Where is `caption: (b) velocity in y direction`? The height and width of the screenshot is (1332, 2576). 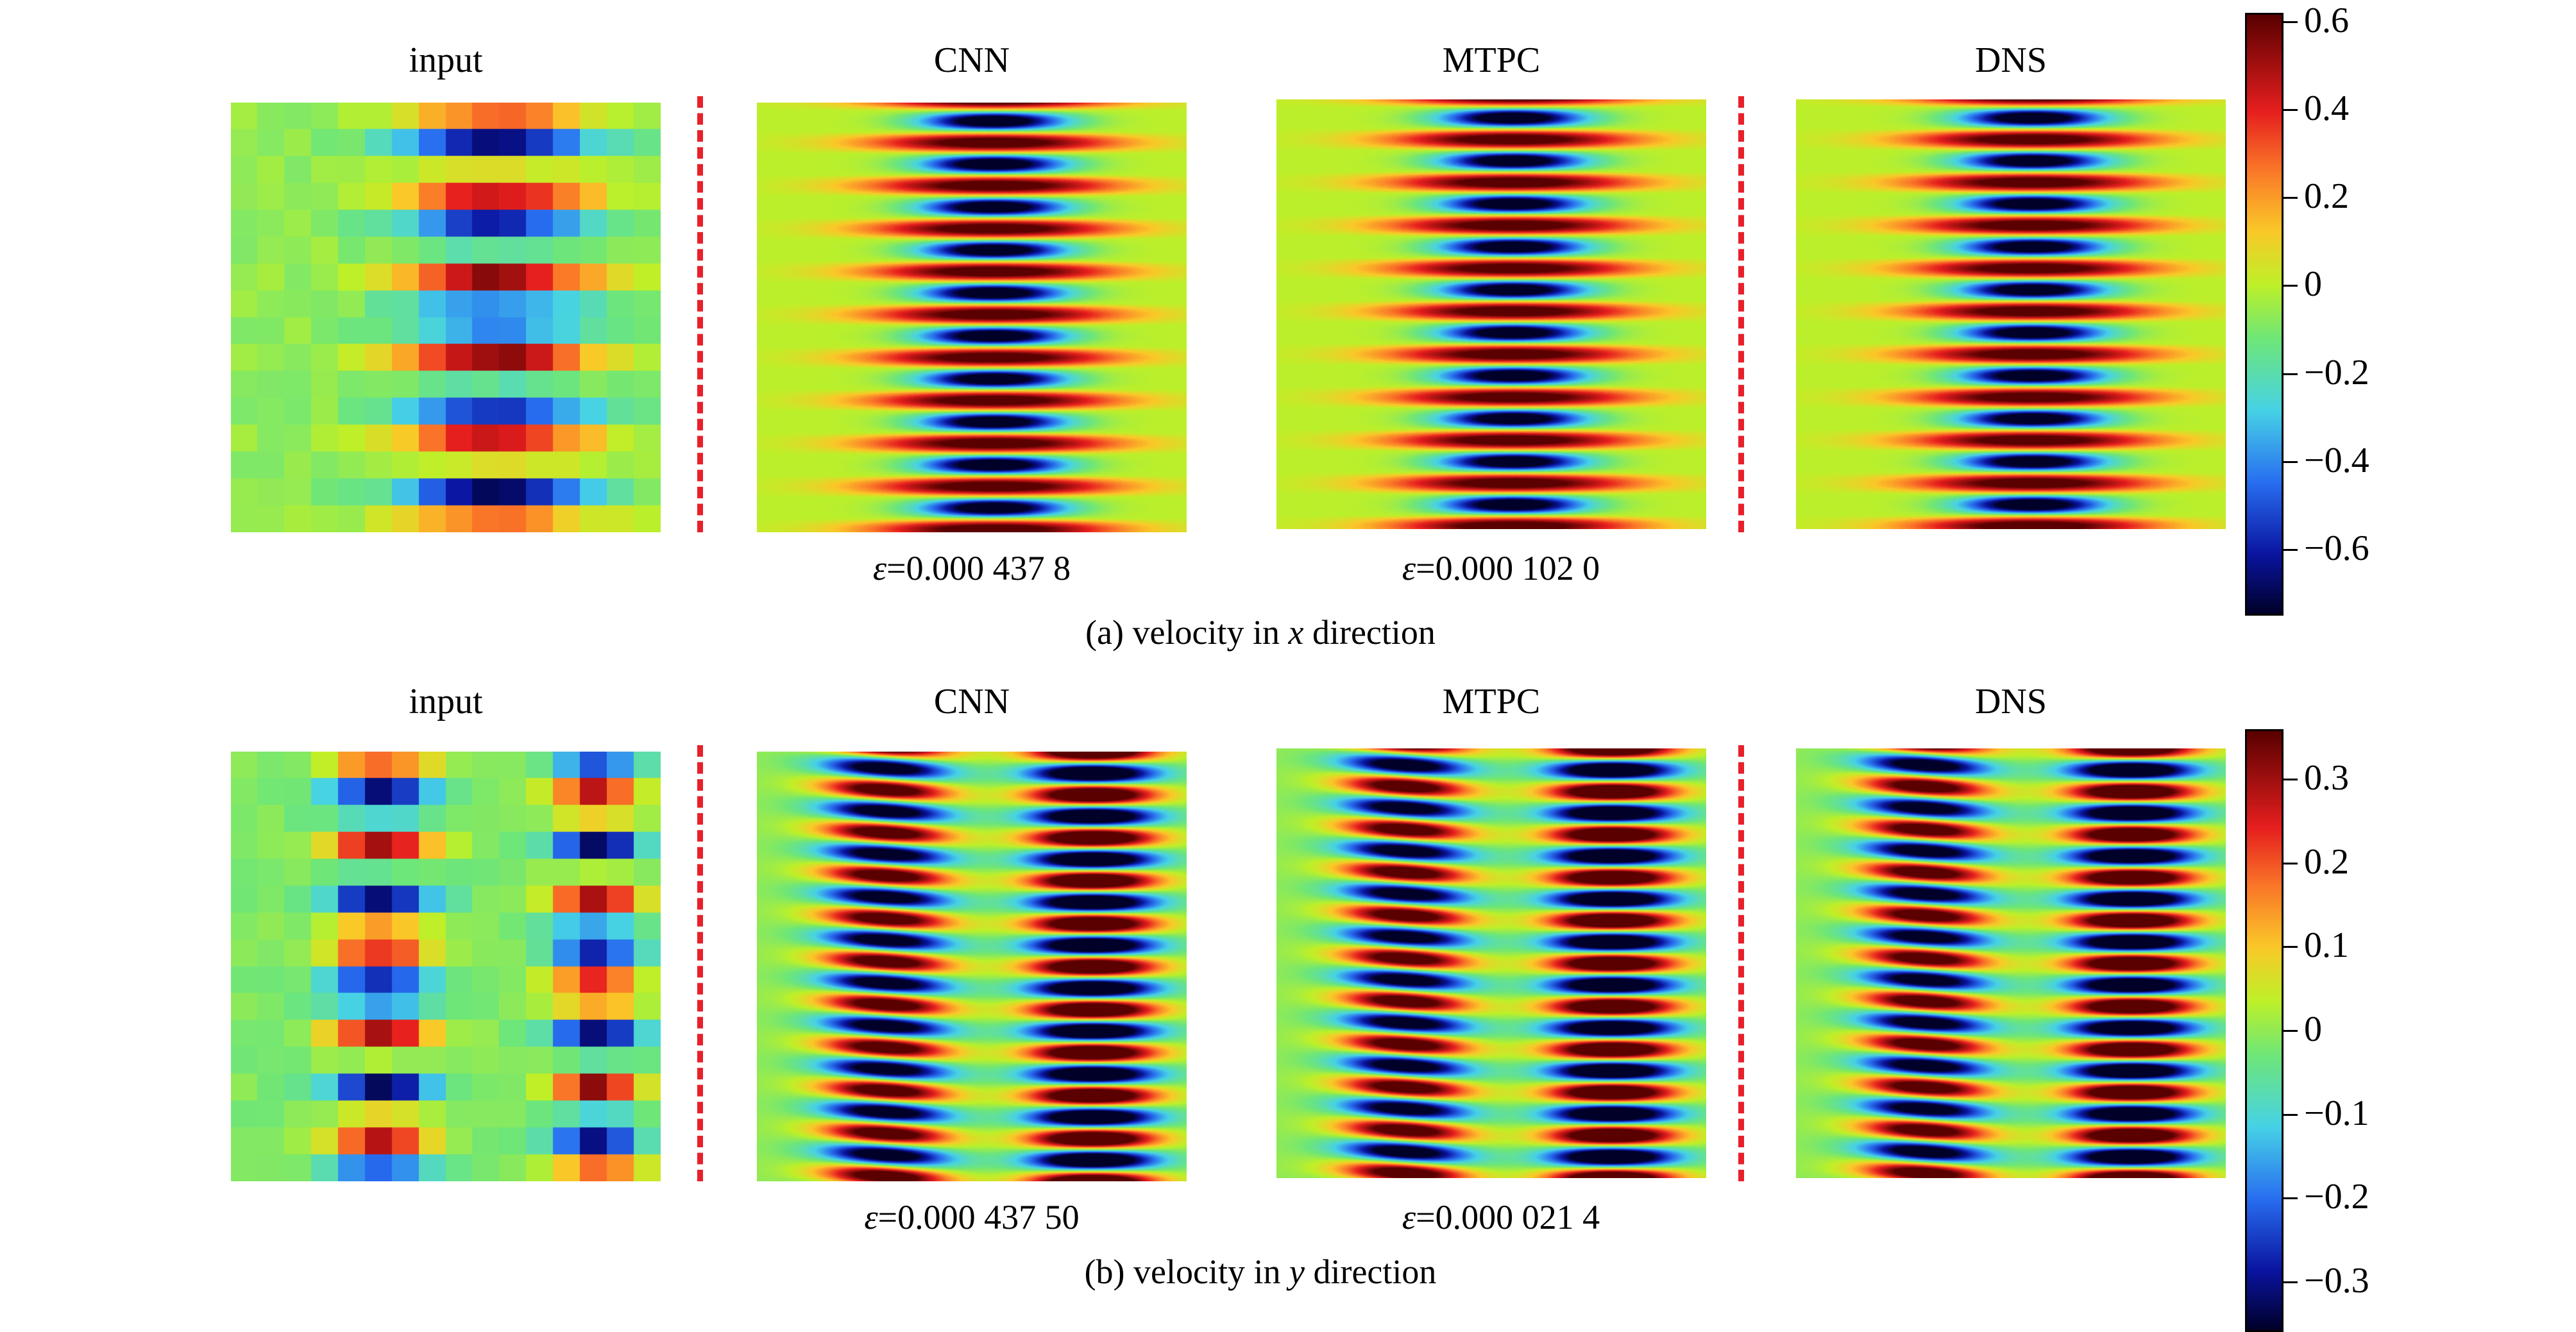
caption: (b) velocity in y direction is located at coordinates (1260, 1272).